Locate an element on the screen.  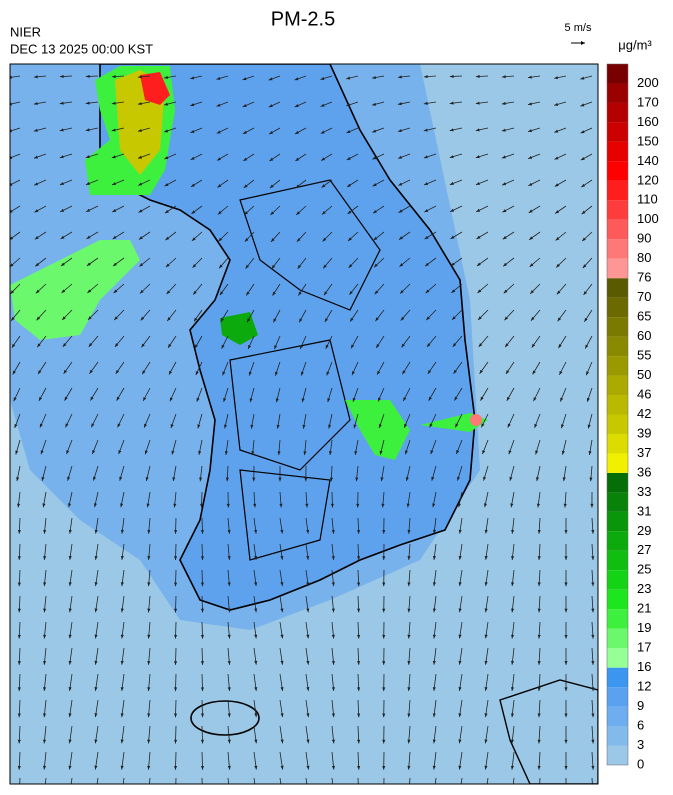
colorbar-label: 6 is located at coordinates (640, 724).